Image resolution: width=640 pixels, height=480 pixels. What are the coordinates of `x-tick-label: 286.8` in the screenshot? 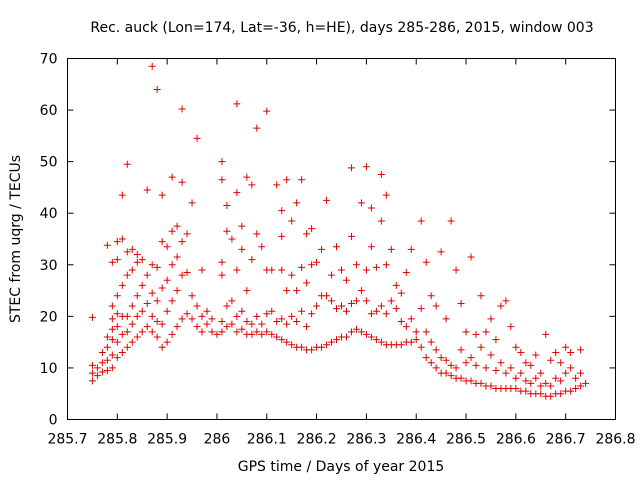 It's located at (615, 440).